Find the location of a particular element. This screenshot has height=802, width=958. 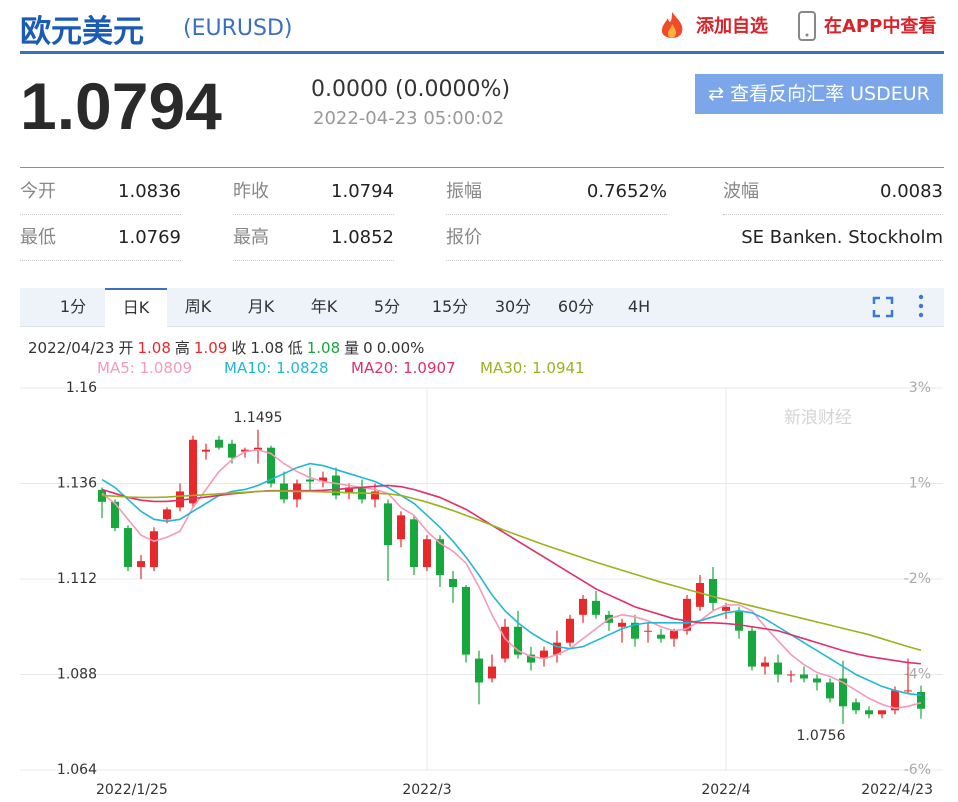

legend-entry: MA20: 1.0907 is located at coordinates (403, 368).